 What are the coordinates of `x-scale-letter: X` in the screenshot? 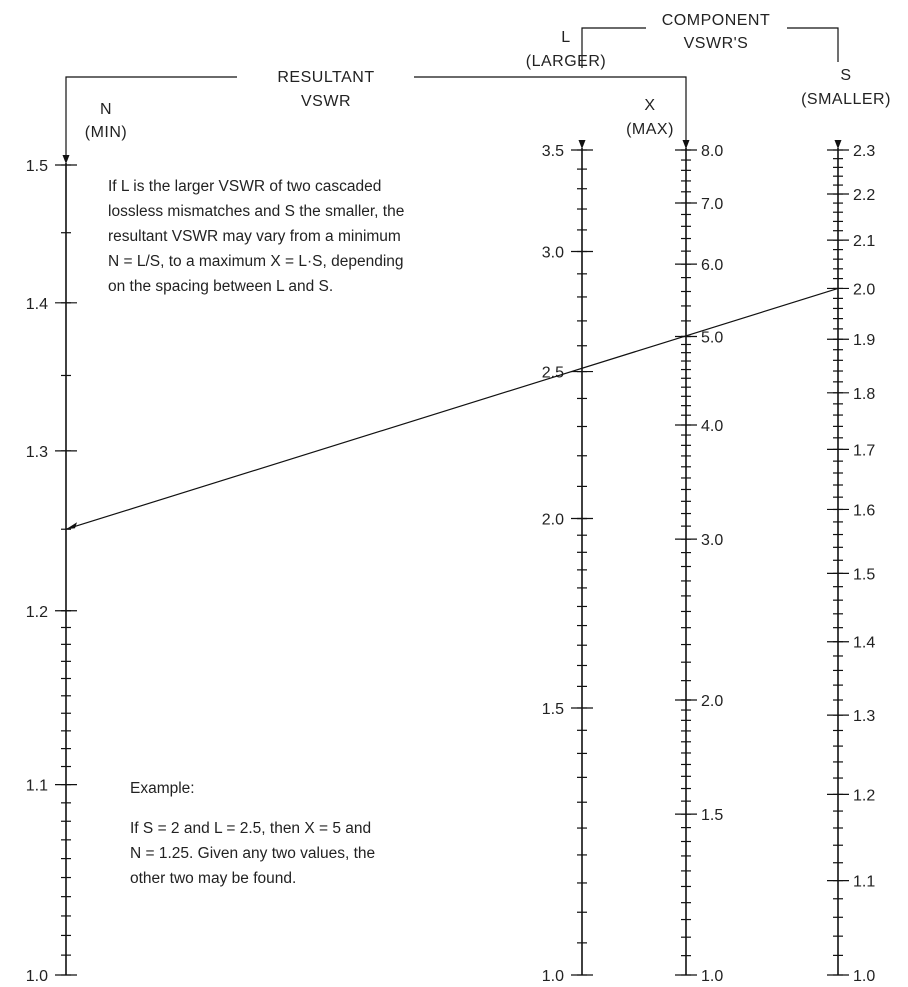 It's located at (649, 105).